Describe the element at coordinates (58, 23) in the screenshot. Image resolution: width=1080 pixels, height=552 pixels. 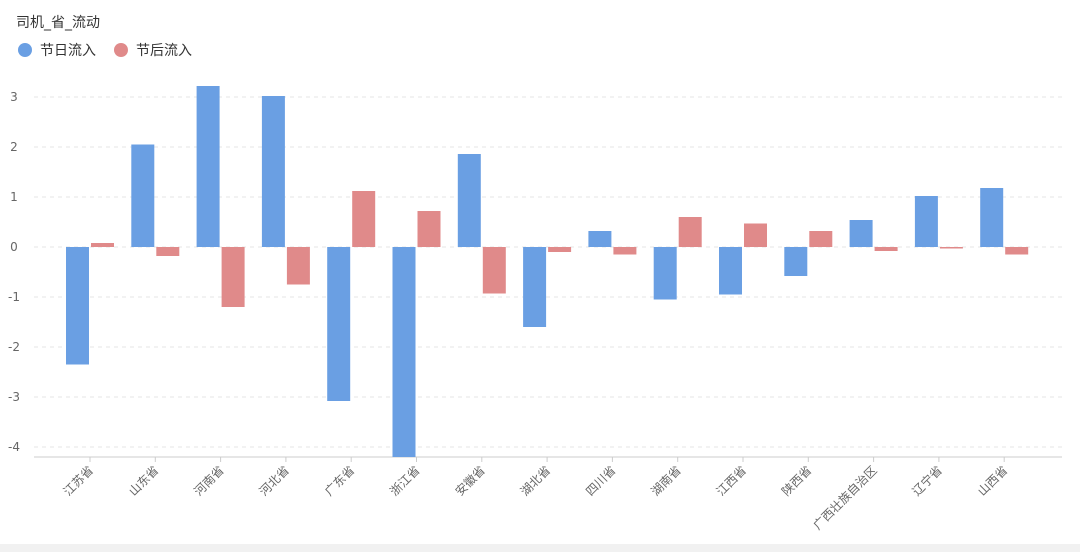
I see `chart-title: 司机_省_流动` at that location.